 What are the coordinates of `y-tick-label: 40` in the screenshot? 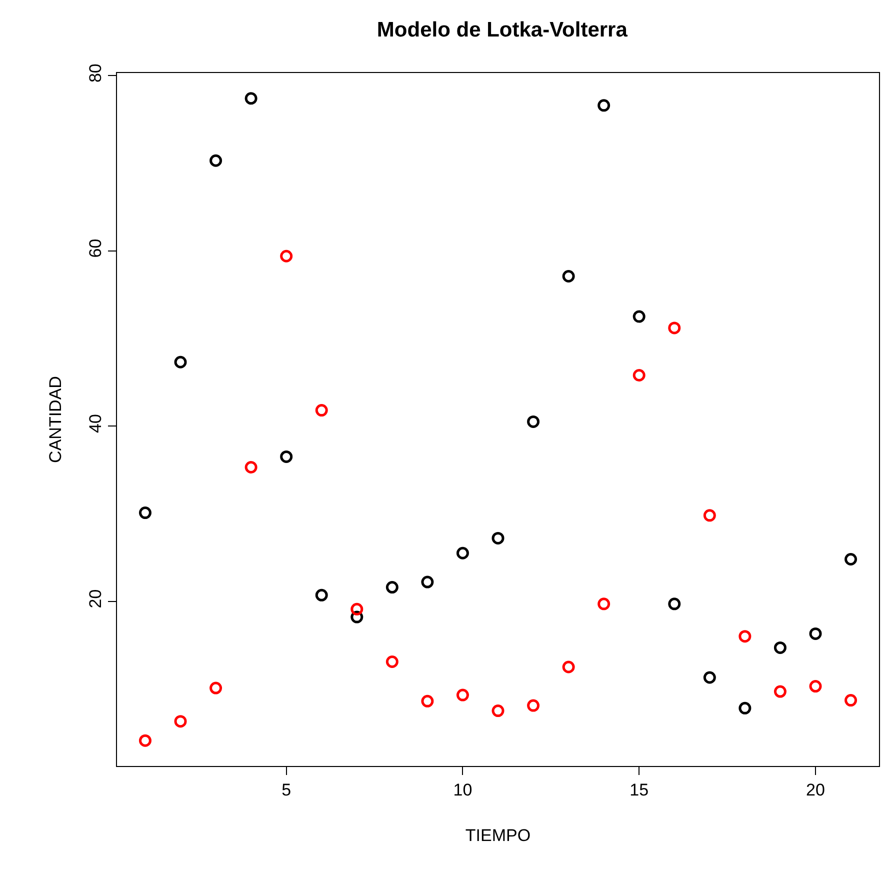 It's located at (96, 423).